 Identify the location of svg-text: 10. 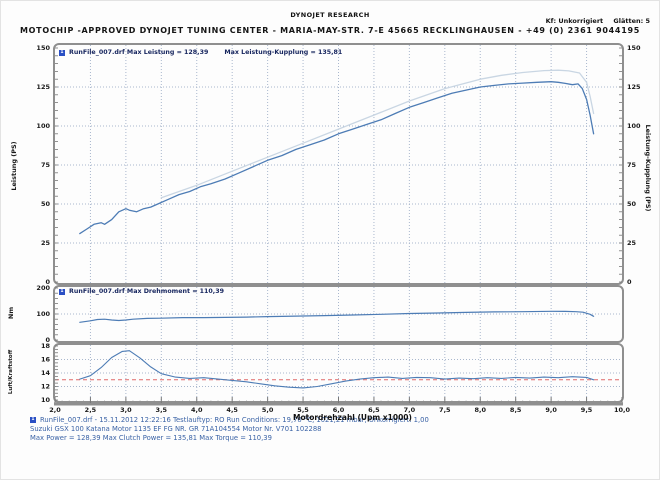
(46, 400).